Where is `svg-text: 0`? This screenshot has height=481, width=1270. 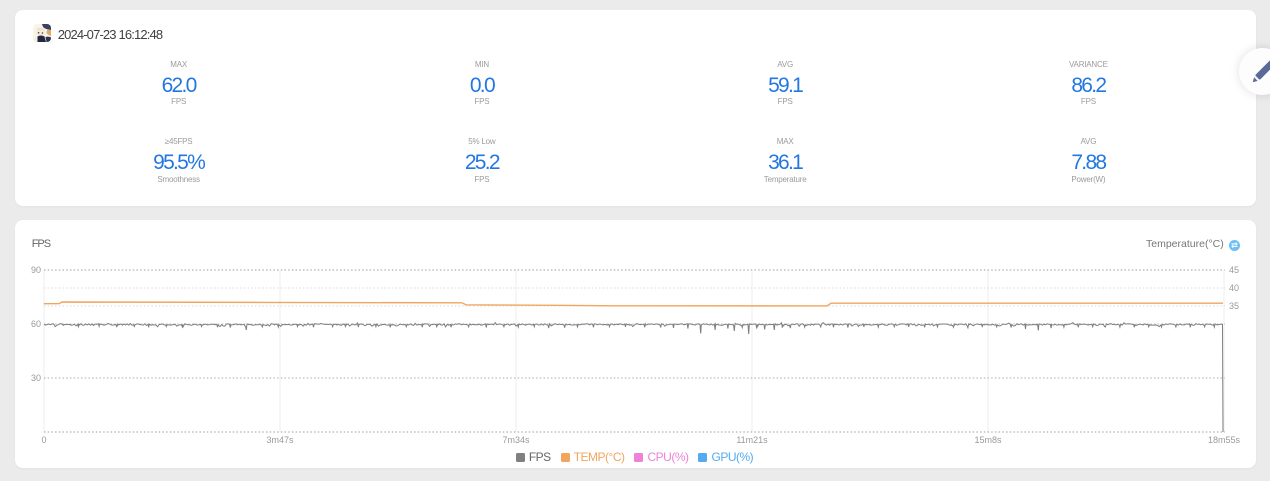 svg-text: 0 is located at coordinates (43, 440).